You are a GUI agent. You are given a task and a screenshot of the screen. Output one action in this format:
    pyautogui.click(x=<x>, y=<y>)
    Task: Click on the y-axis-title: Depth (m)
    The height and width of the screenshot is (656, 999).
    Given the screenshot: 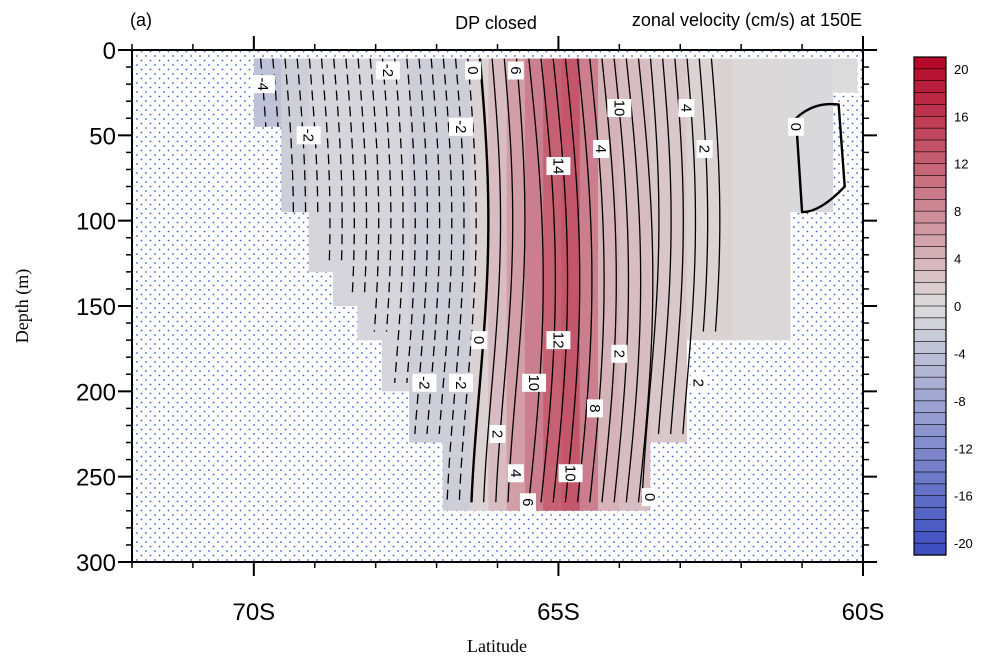 What is the action you would take?
    pyautogui.click(x=22, y=306)
    